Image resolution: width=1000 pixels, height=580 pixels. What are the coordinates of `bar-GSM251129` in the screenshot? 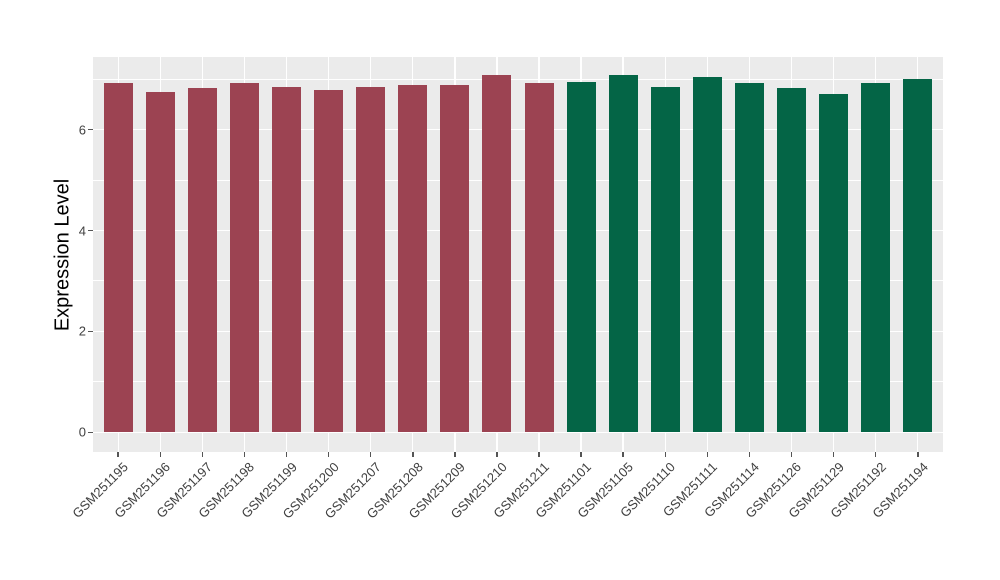 It's located at (834, 263).